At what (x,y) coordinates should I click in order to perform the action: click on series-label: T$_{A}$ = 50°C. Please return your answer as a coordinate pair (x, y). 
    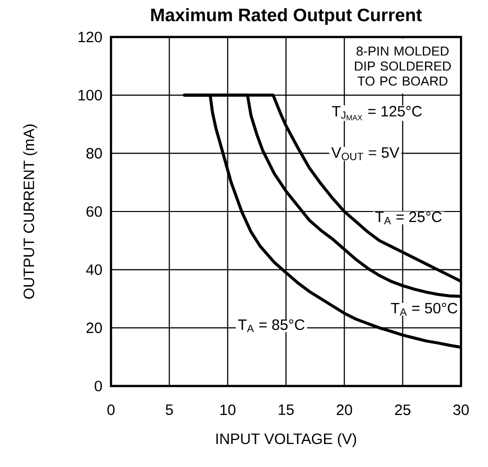
    Looking at the image, I should click on (424, 309).